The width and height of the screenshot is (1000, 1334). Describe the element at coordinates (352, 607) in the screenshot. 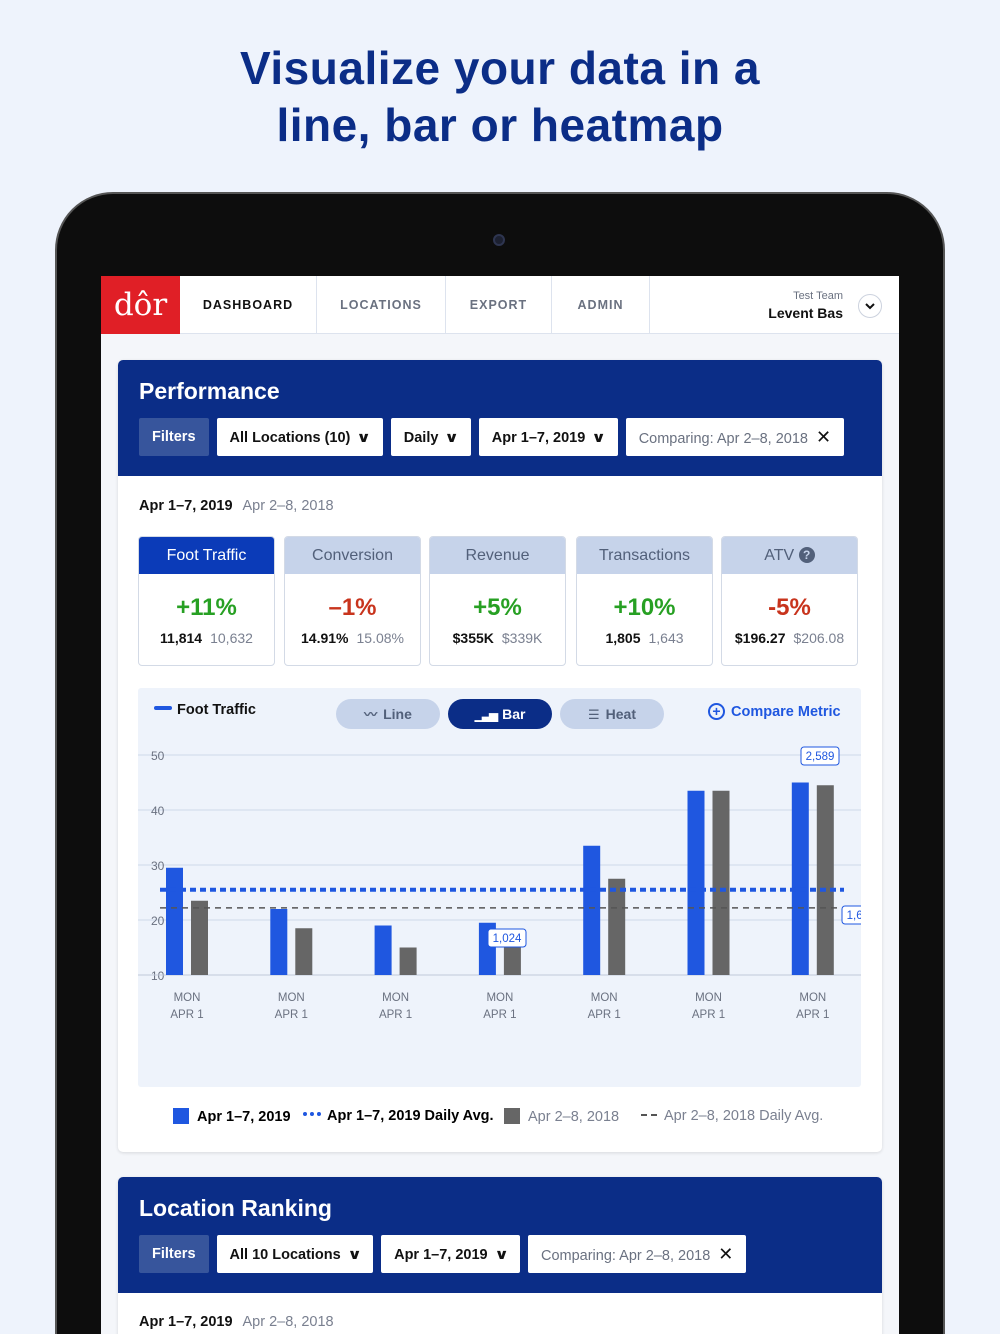

I see `metric-change: –1%` at that location.